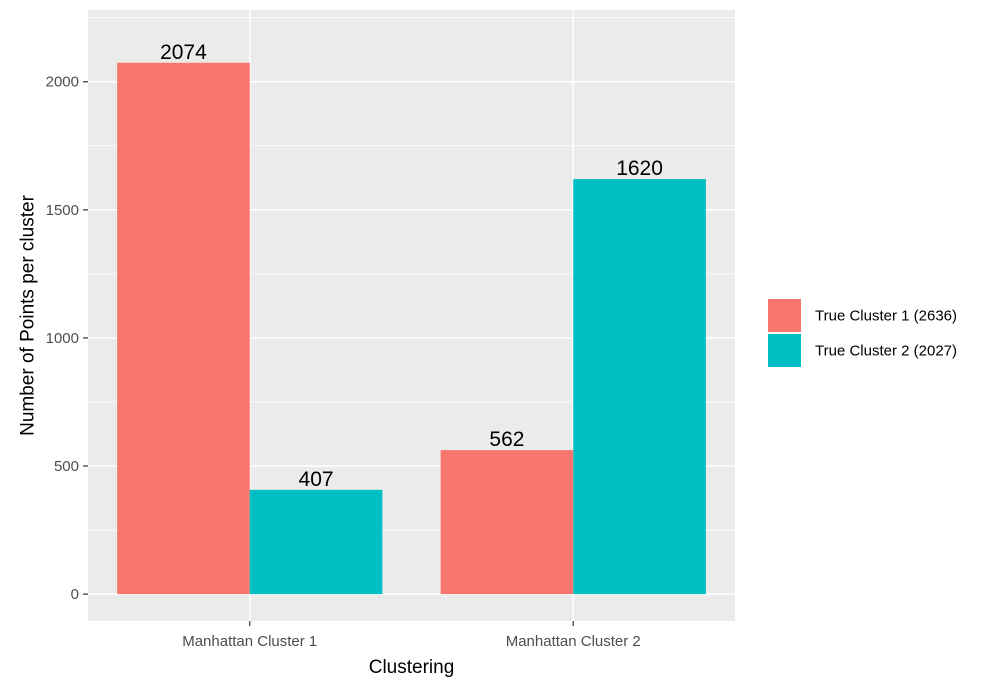  Describe the element at coordinates (886, 316) in the screenshot. I see `legend-label: True Cluster 1 (2636)` at that location.